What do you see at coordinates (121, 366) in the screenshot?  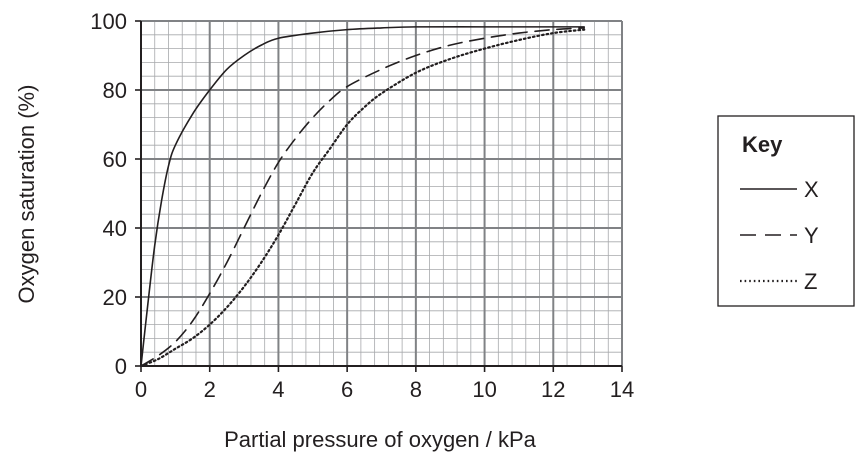 I see `y-tick-label: 0` at bounding box center [121, 366].